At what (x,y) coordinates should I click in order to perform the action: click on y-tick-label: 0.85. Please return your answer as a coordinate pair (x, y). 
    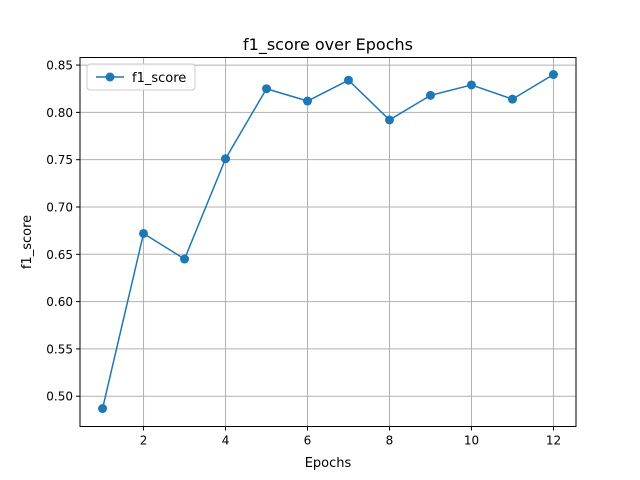
    Looking at the image, I should click on (59, 66).